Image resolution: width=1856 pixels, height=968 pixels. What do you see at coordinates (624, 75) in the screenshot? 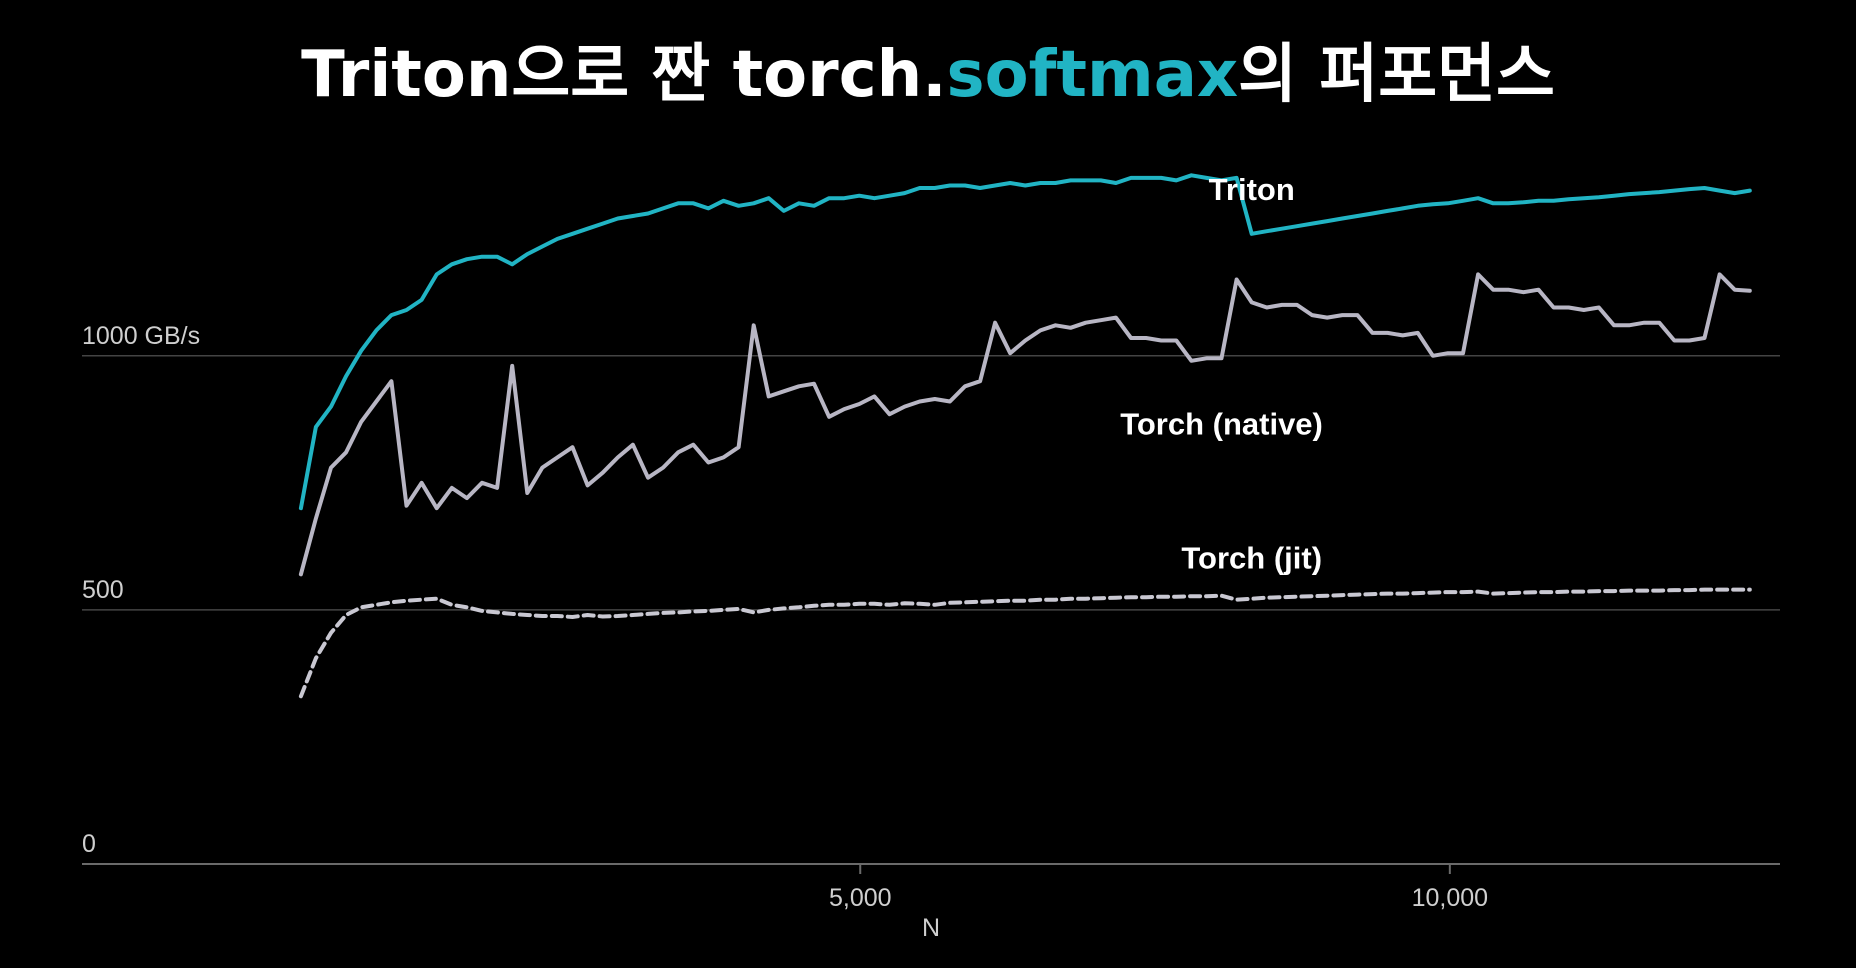
I see `title-prefix: Triton으로 짠 torch.` at bounding box center [624, 75].